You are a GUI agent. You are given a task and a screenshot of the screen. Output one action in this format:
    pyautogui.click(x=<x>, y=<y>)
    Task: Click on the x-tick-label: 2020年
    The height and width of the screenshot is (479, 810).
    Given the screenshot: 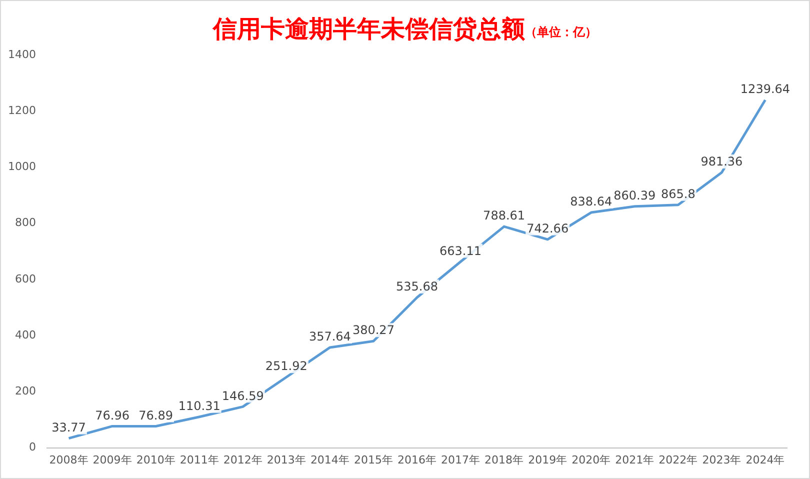 What is the action you would take?
    pyautogui.click(x=591, y=459)
    